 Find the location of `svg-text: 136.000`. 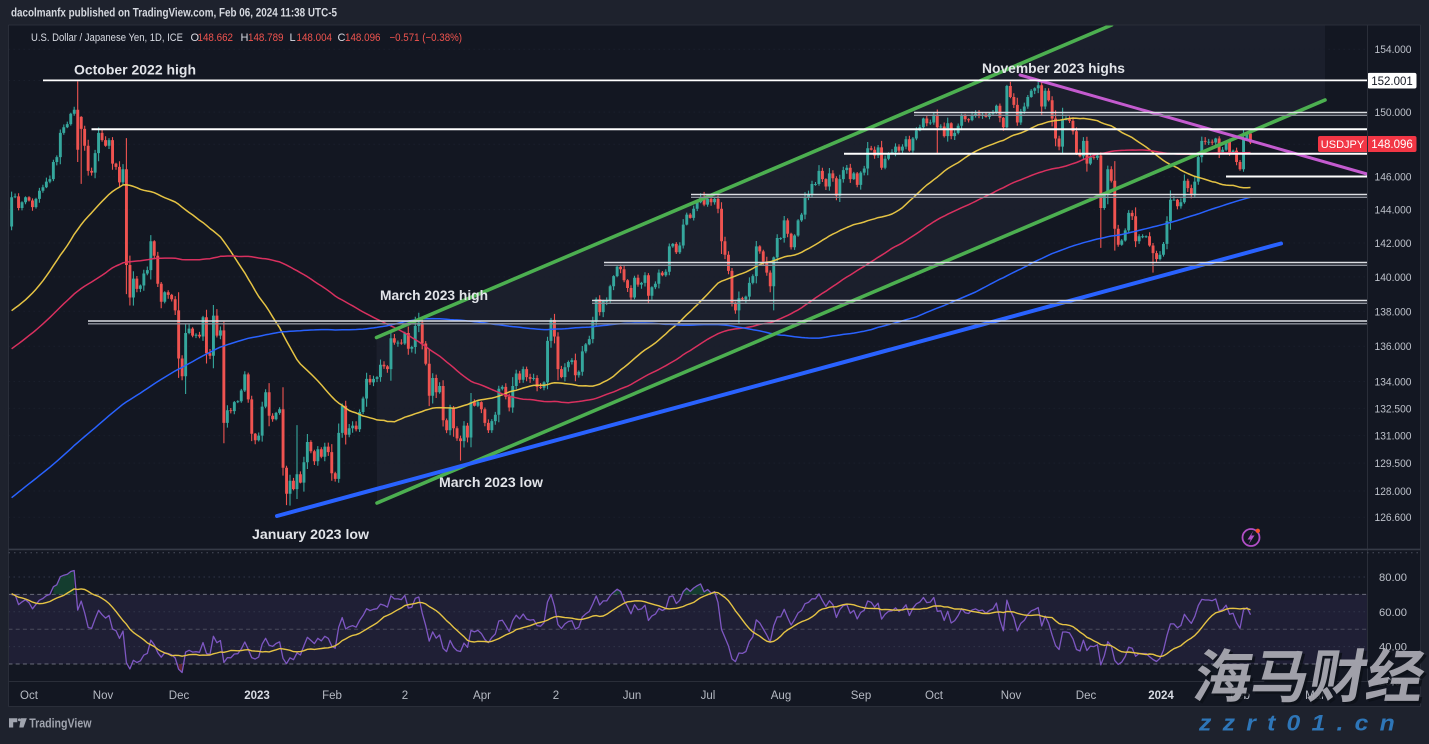

svg-text: 136.000 is located at coordinates (1393, 347).